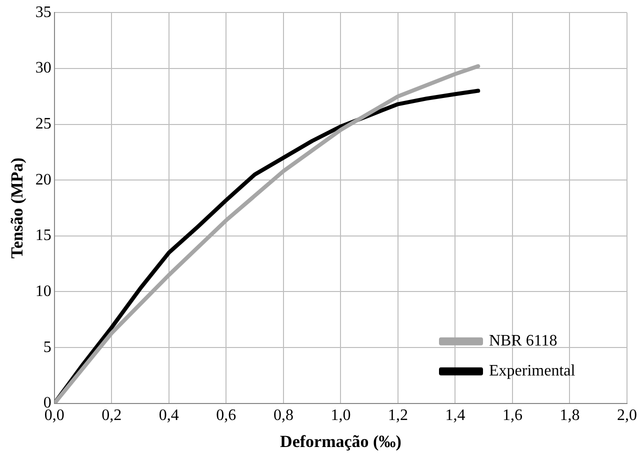 The image size is (643, 459). I want to click on x-tick-label: 1,6, so click(512, 415).